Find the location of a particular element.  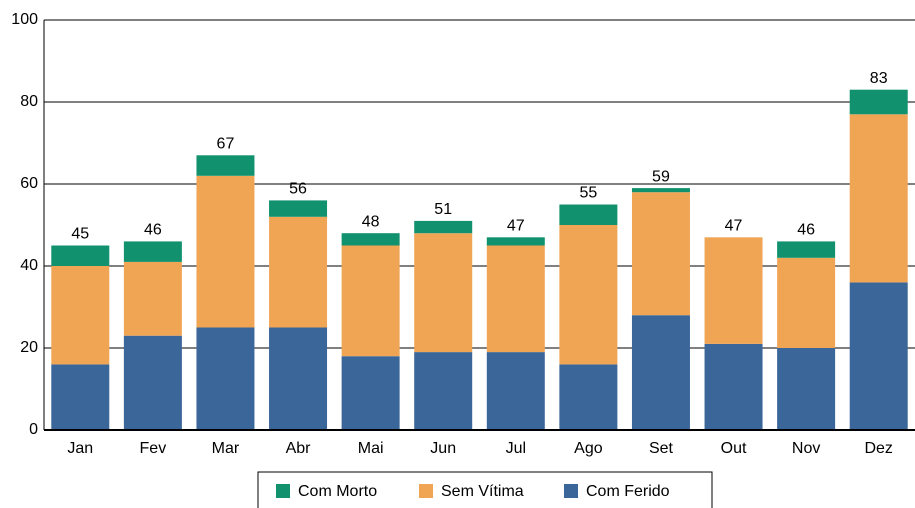

total-label: 67 is located at coordinates (226, 144).